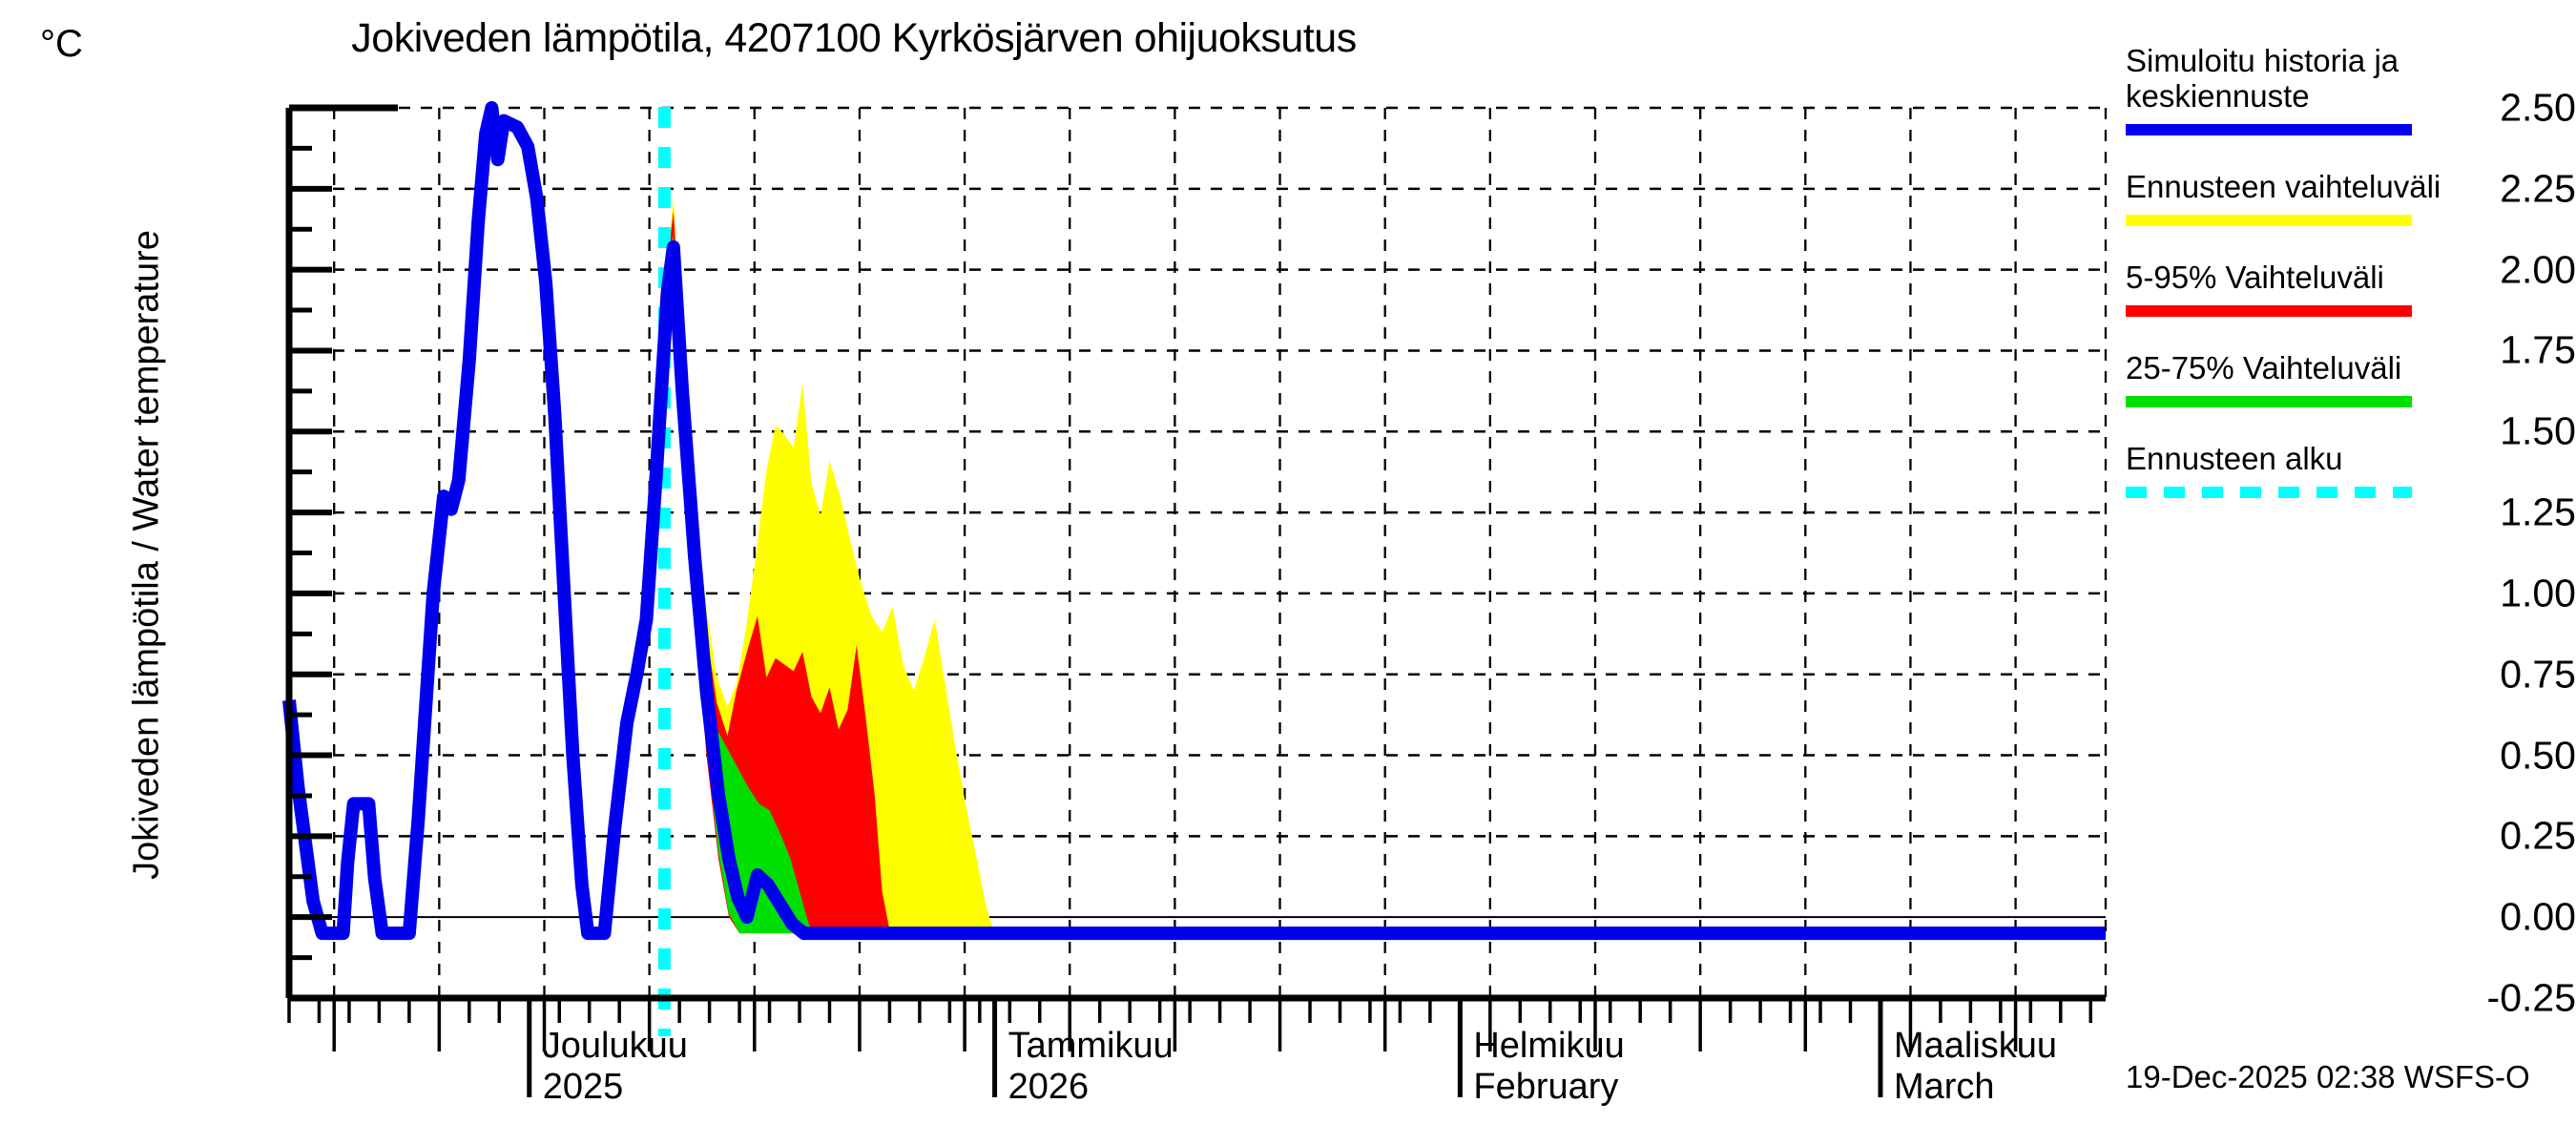 Image resolution: width=2576 pixels, height=1145 pixels. What do you see at coordinates (2538, 674) in the screenshot?
I see `y-tick-label: 0.75` at bounding box center [2538, 674].